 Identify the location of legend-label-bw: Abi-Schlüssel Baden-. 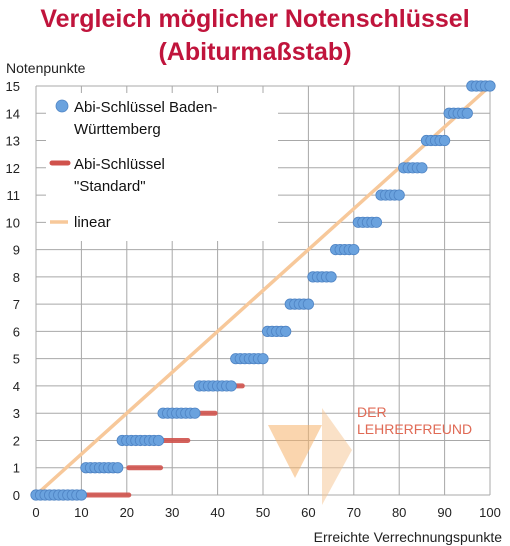
(145, 107).